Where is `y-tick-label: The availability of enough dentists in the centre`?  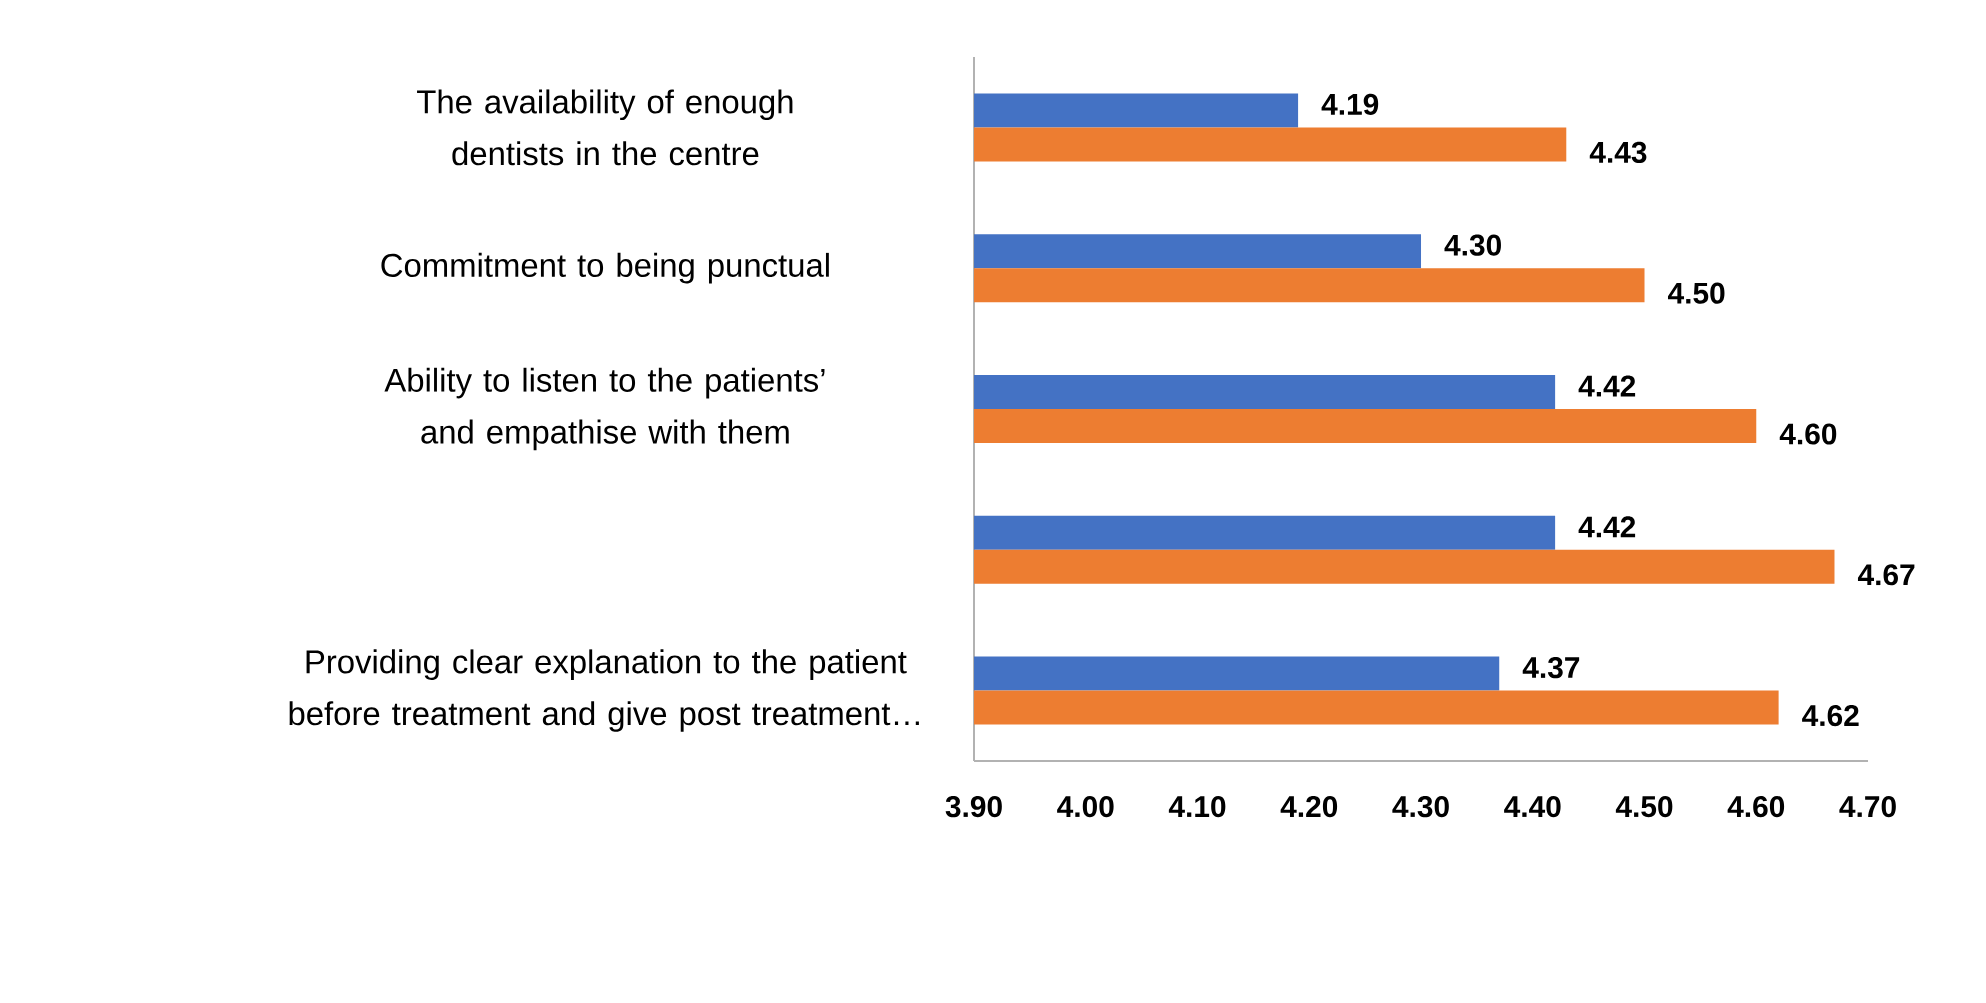
y-tick-label: The availability of enough dentists in the centre is located at coordinates (605, 127).